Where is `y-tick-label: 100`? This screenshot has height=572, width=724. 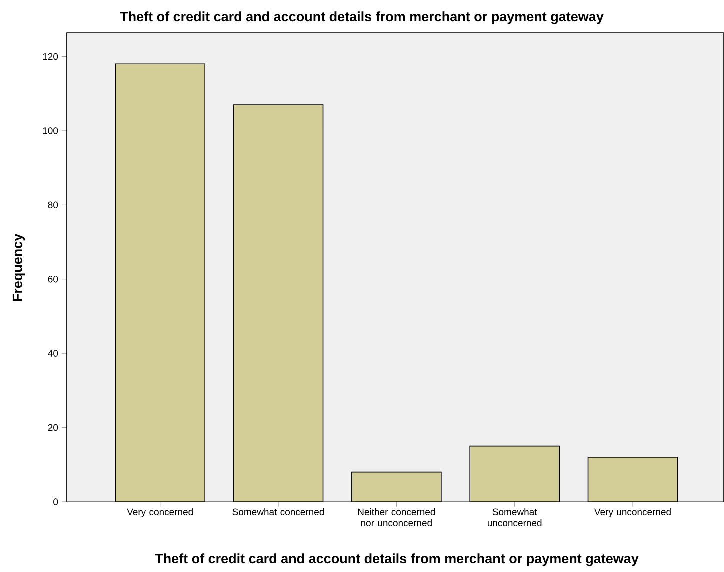
y-tick-label: 100 is located at coordinates (50, 131).